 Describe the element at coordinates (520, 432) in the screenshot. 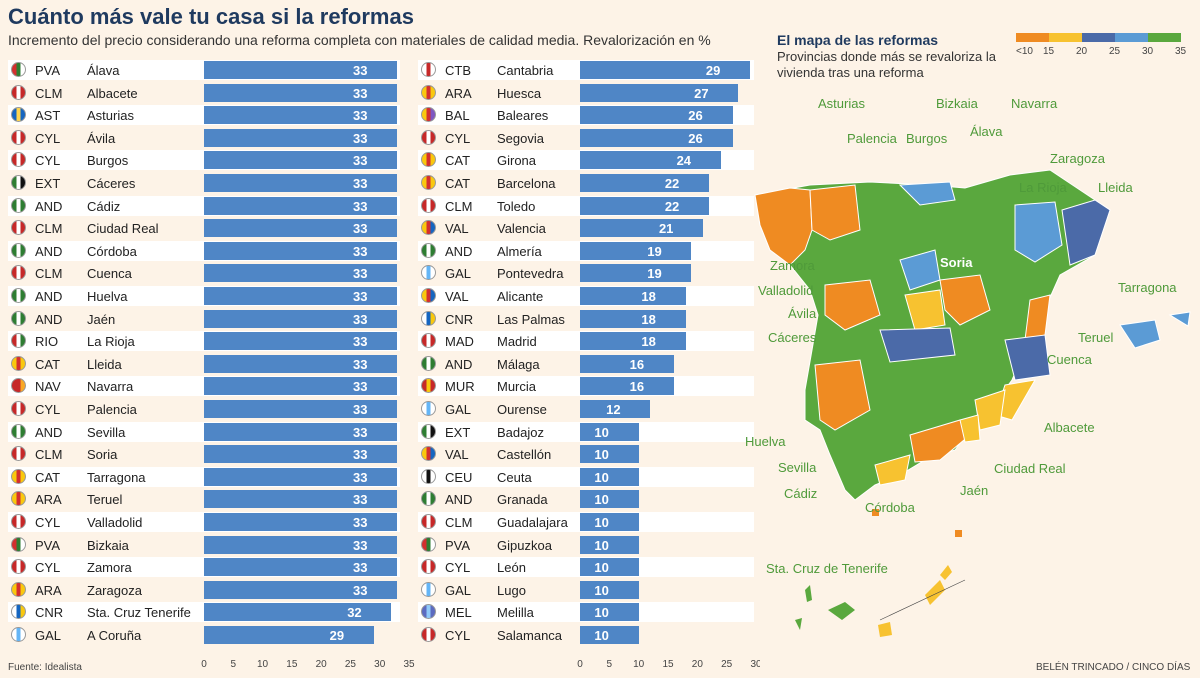

I see `province-name: Badajoz` at that location.